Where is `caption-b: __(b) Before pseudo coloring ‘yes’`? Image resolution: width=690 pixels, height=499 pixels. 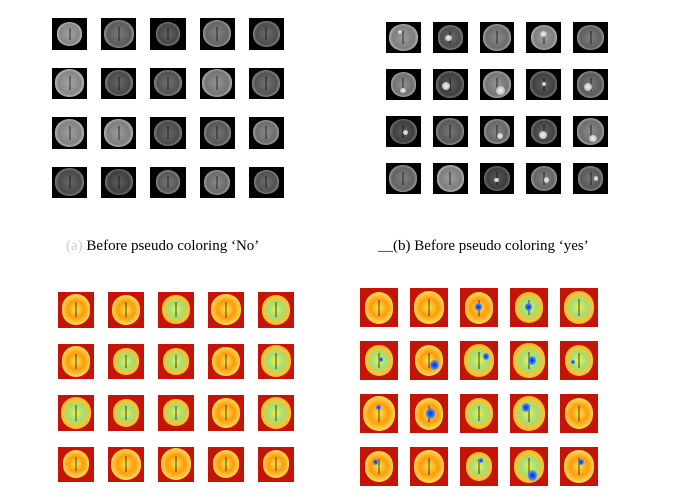
caption-b: __(b) Before pseudo coloring ‘yes’ is located at coordinates (483, 246).